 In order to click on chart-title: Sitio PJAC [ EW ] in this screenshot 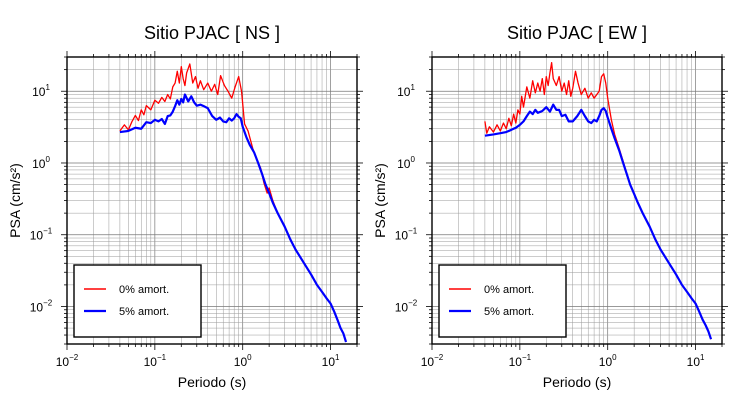, I will do `click(577, 33)`.